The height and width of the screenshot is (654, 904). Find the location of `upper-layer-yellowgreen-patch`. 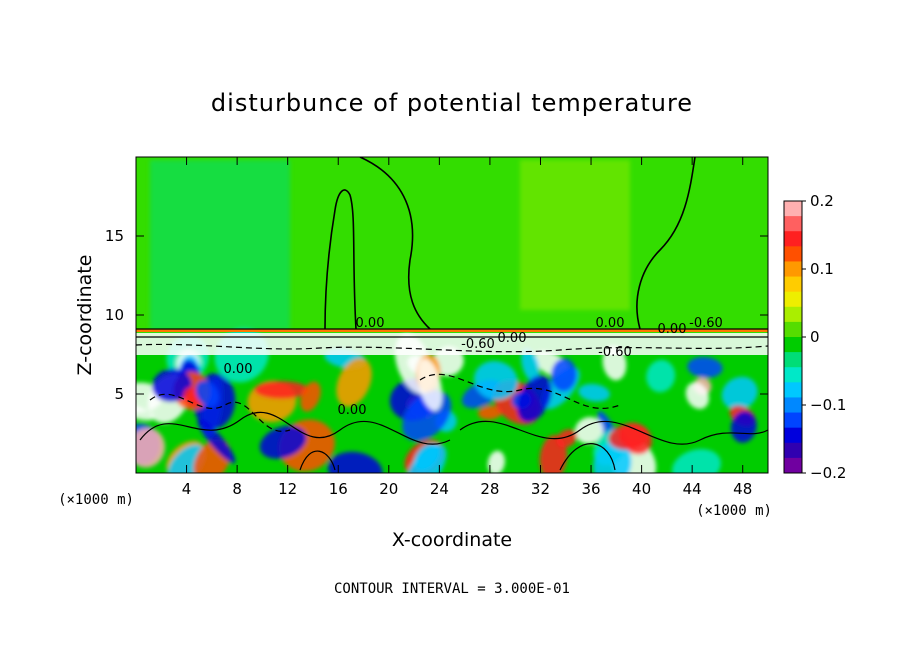

upper-layer-yellowgreen-patch is located at coordinates (575, 235).